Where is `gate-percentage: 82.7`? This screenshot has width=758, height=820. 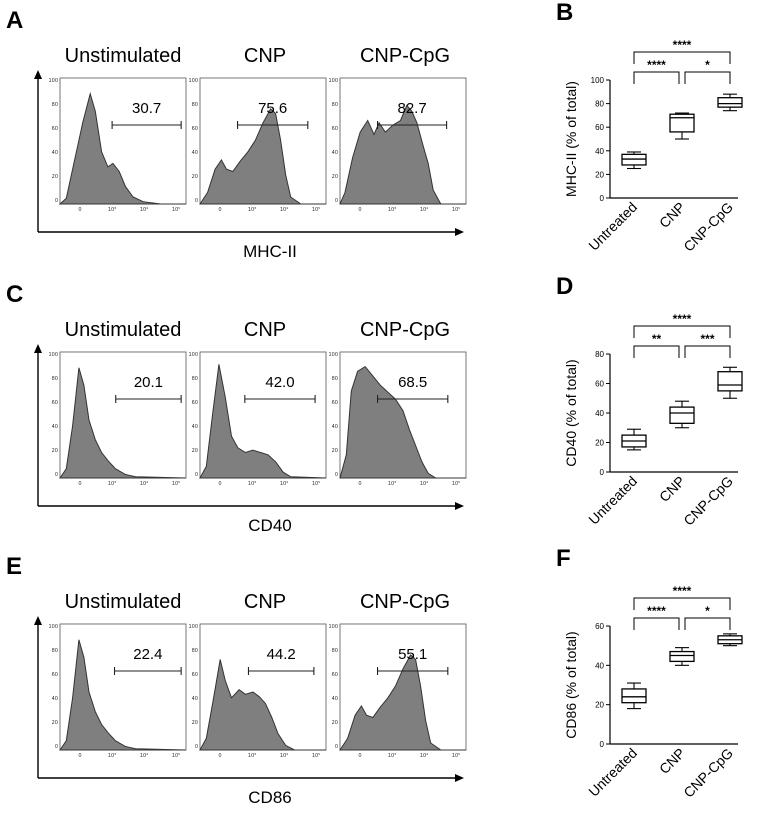 gate-percentage: 82.7 is located at coordinates (411, 108).